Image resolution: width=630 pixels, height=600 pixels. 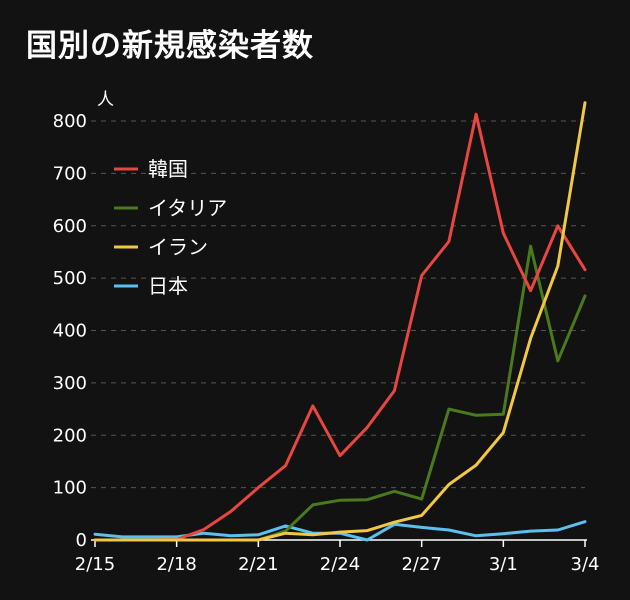 I want to click on y-tick-label: 700, so click(x=70, y=173).